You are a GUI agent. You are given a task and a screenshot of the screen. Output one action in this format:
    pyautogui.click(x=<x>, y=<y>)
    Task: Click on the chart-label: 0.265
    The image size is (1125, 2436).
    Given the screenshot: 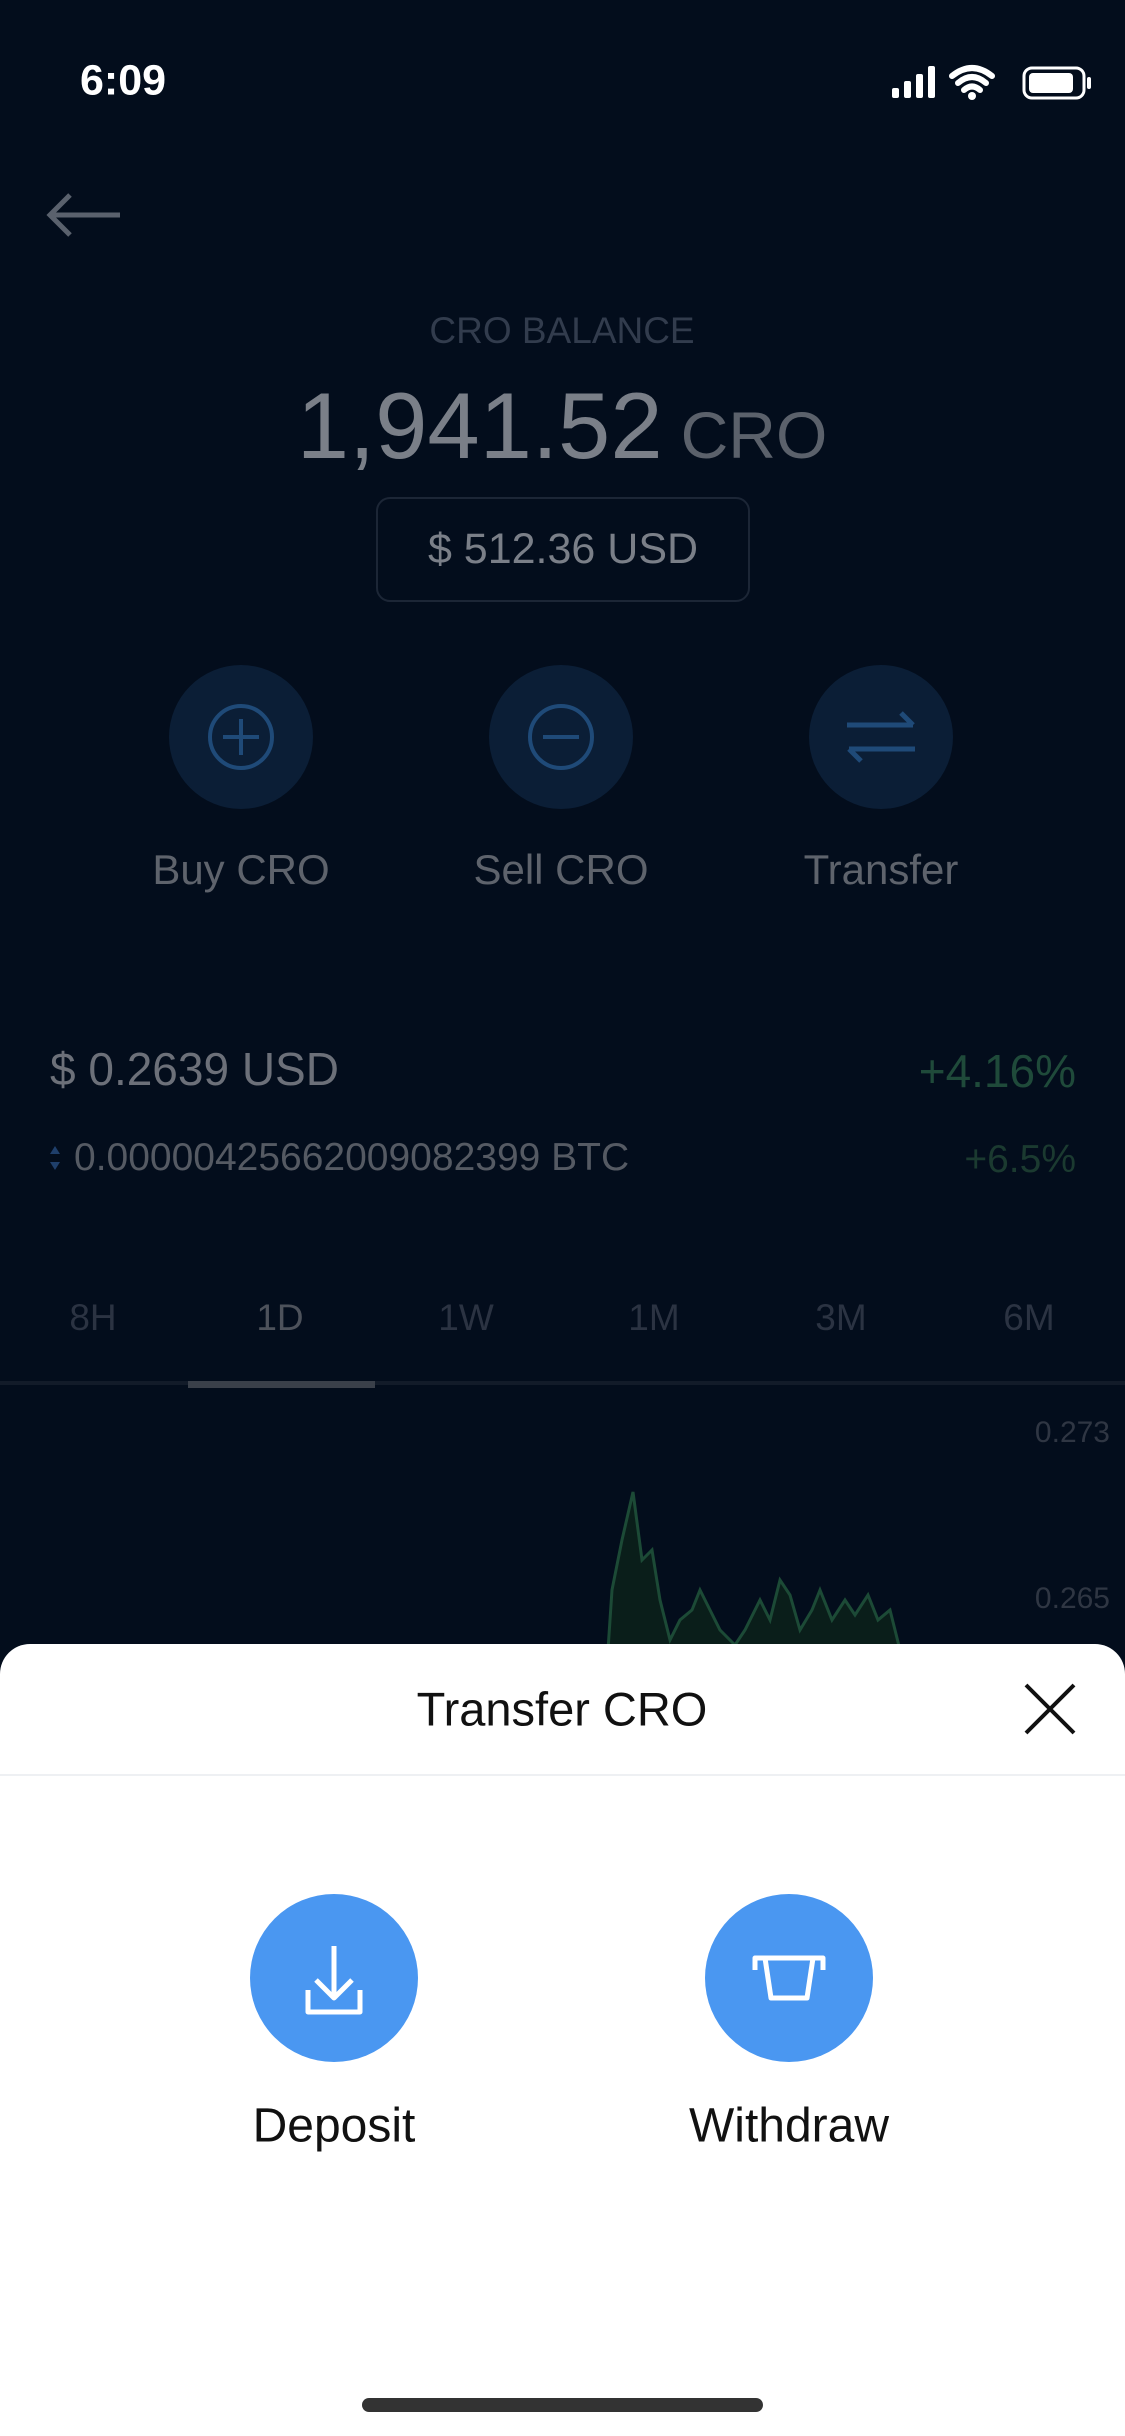 What is the action you would take?
    pyautogui.click(x=1072, y=1598)
    